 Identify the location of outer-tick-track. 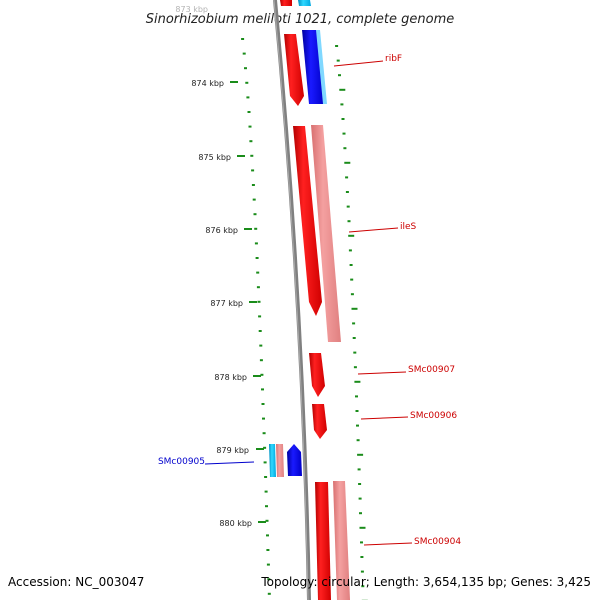
(351, 322).